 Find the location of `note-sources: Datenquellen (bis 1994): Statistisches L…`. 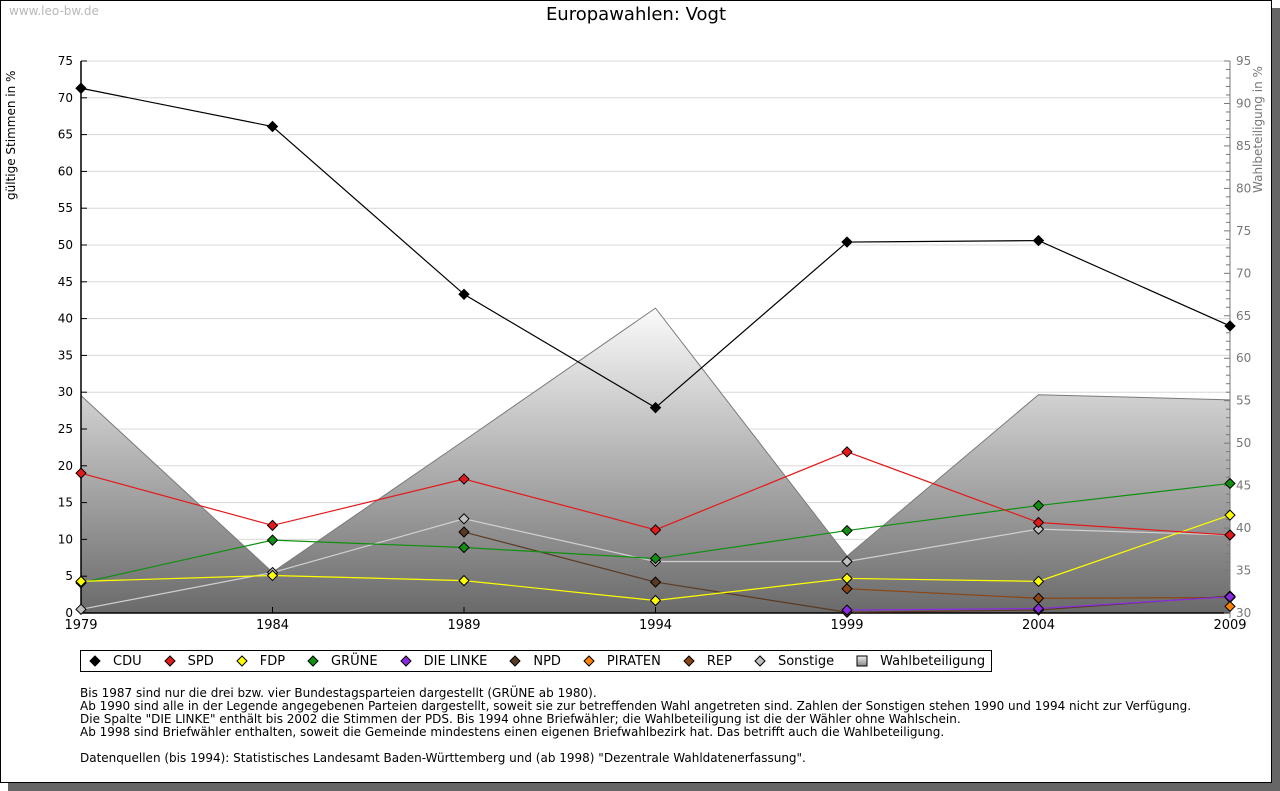

note-sources: Datenquellen (bis 1994): Statistisches L… is located at coordinates (443, 758).